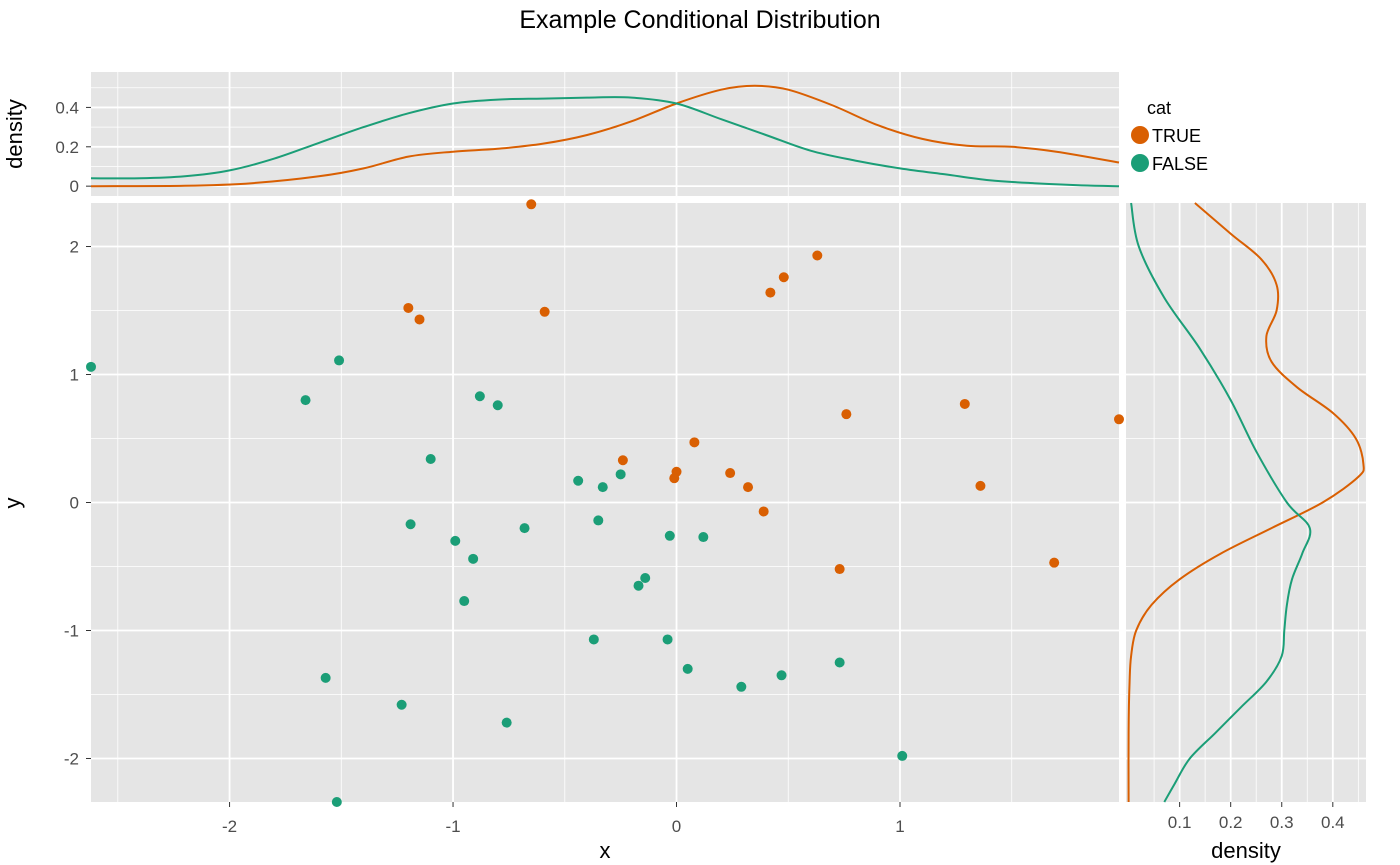 This screenshot has height=865, width=1400. What do you see at coordinates (1176, 136) in the screenshot?
I see `legend-label-true: TRUE` at bounding box center [1176, 136].